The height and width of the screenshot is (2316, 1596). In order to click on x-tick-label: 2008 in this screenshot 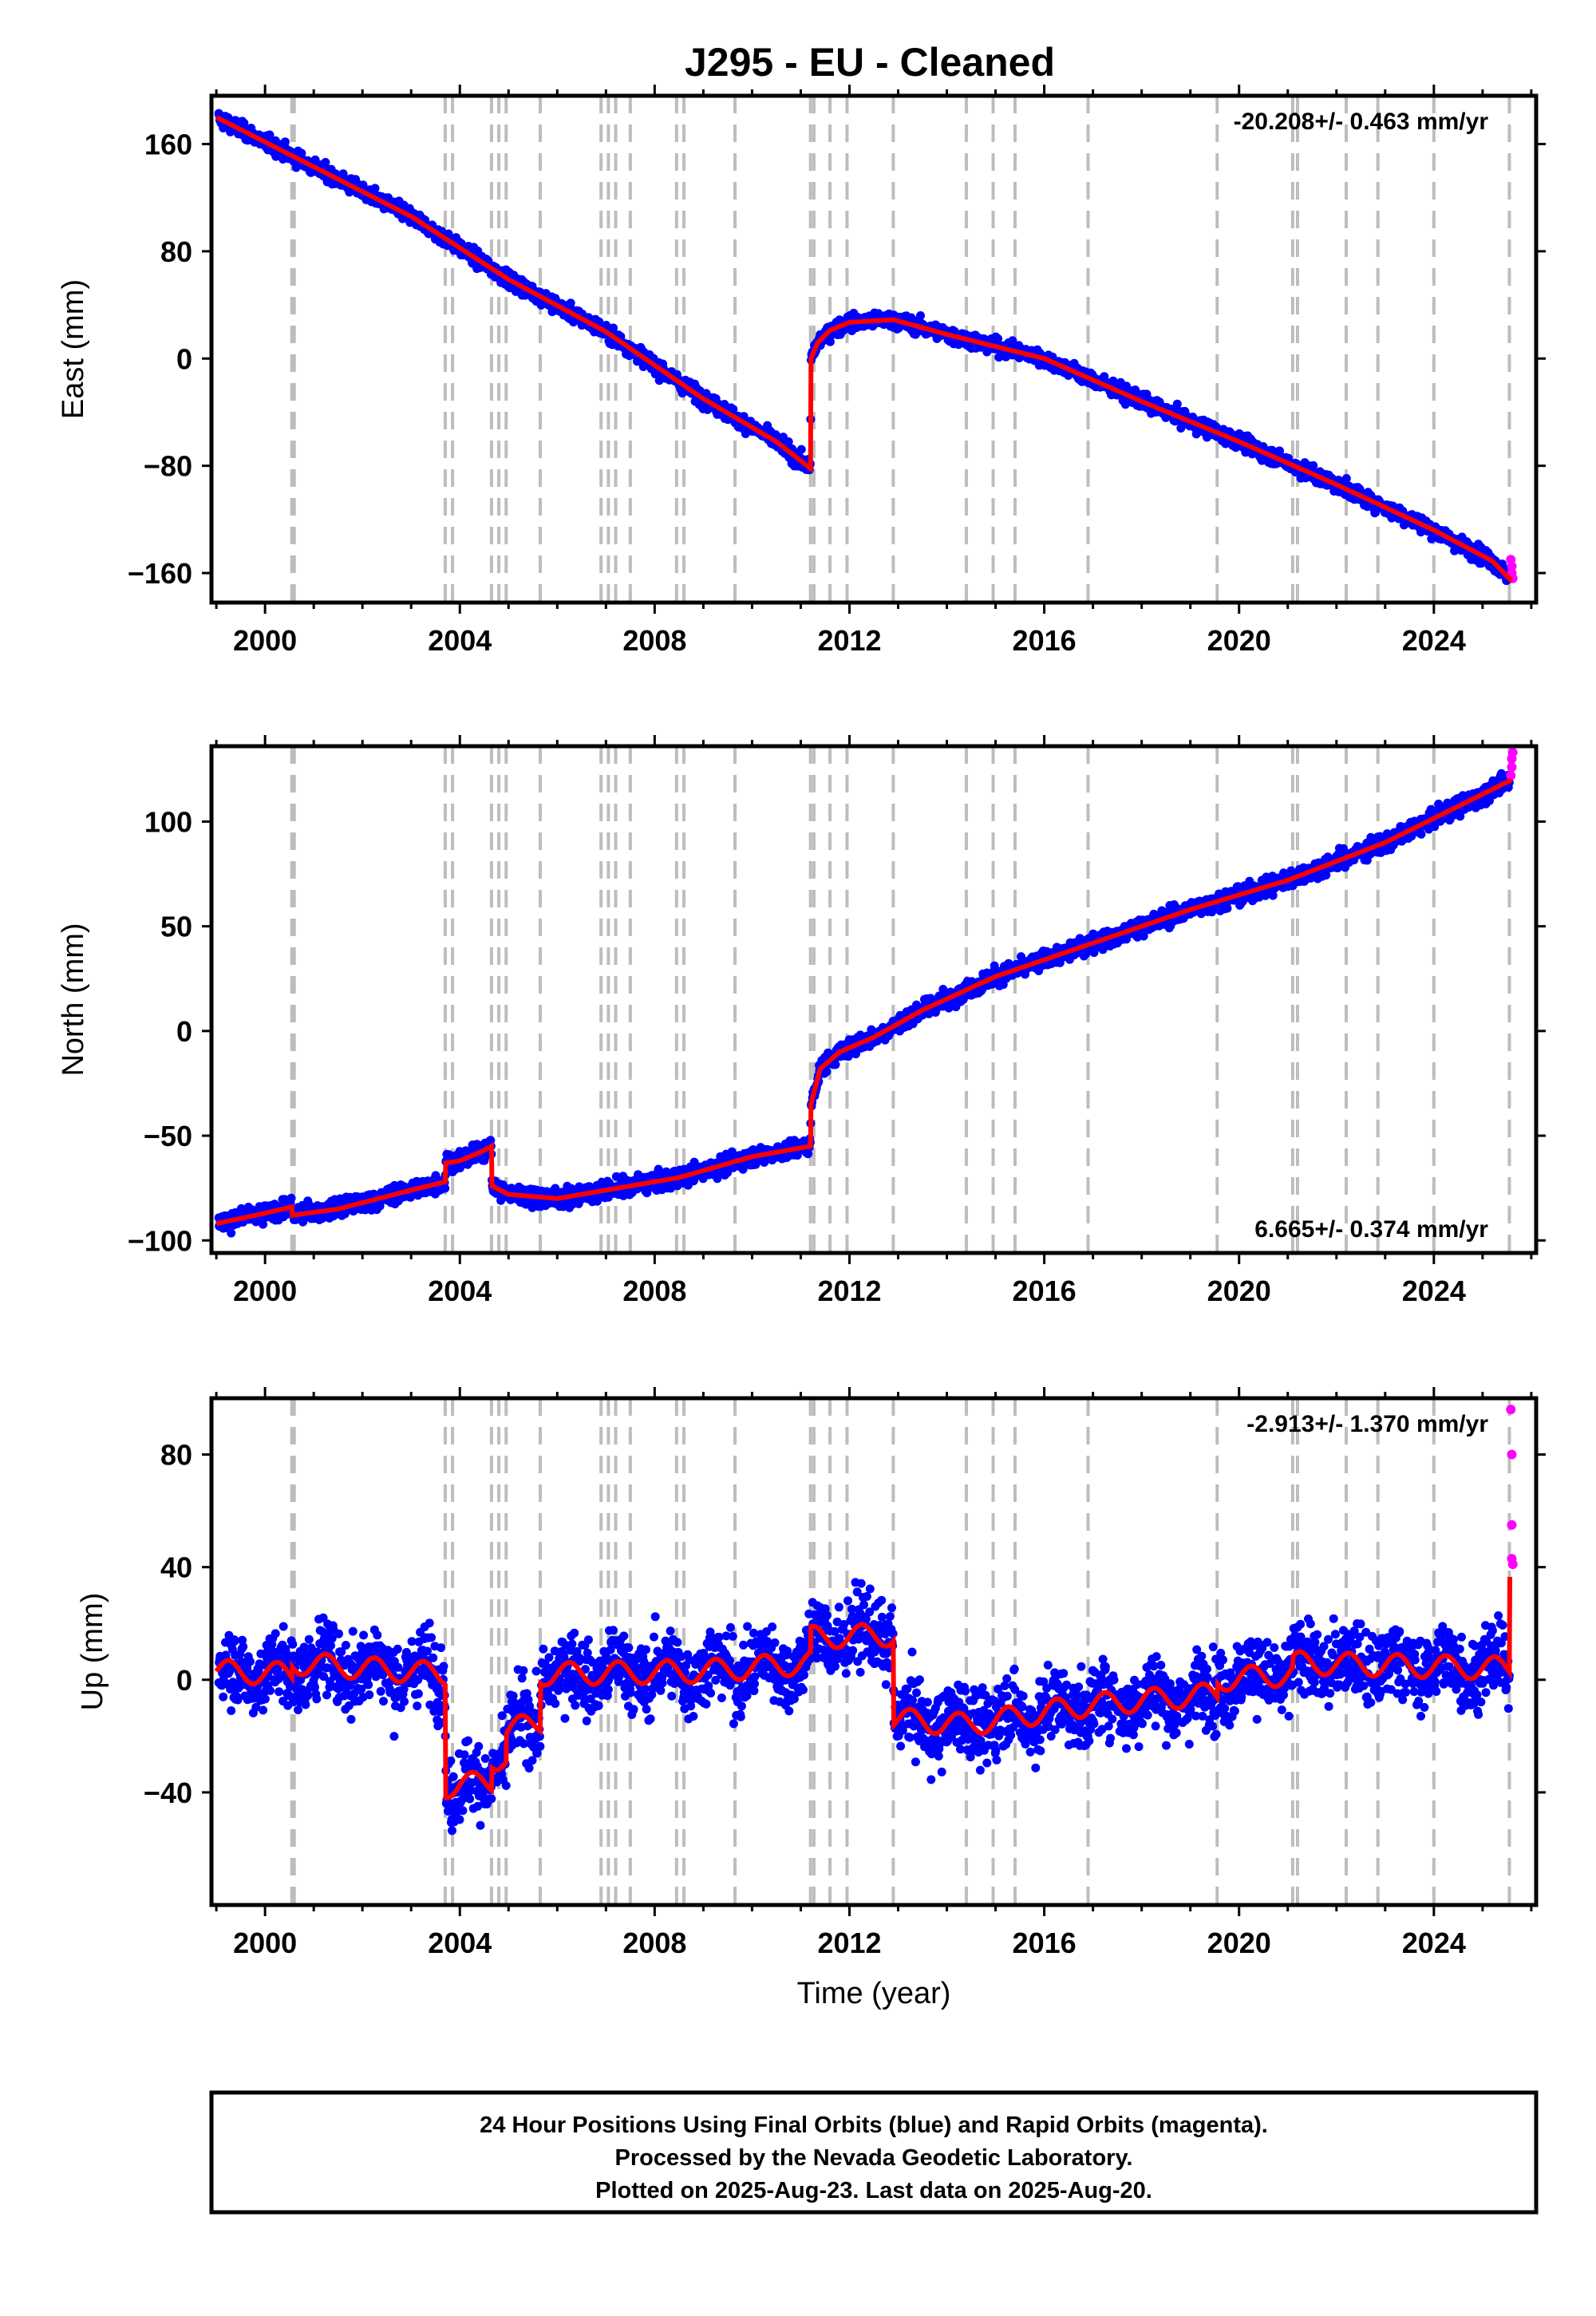, I will do `click(654, 640)`.